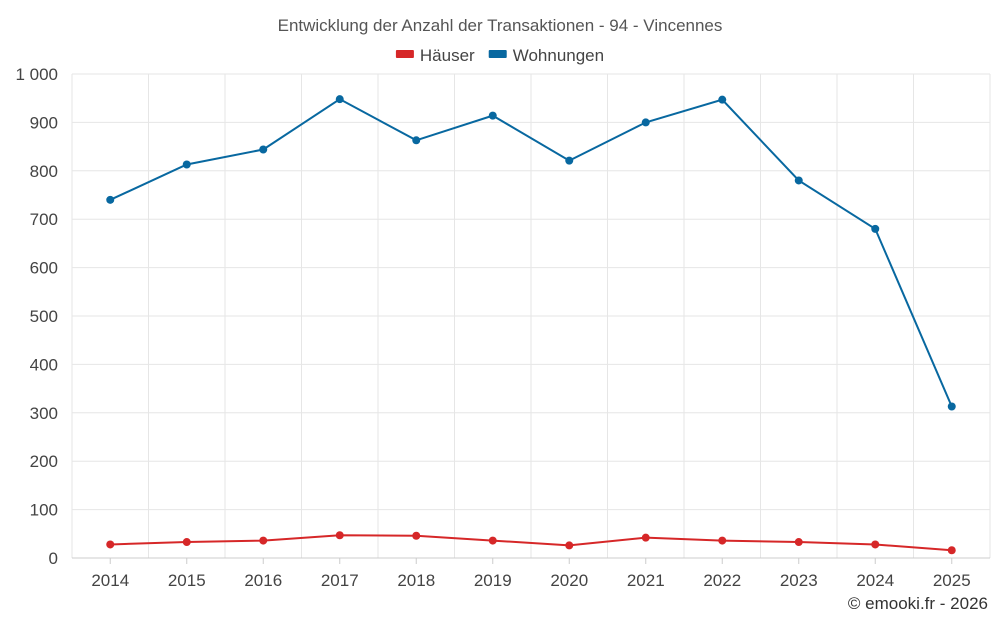 The height and width of the screenshot is (625, 1000). What do you see at coordinates (44, 219) in the screenshot?
I see `y-tick-label: 700` at bounding box center [44, 219].